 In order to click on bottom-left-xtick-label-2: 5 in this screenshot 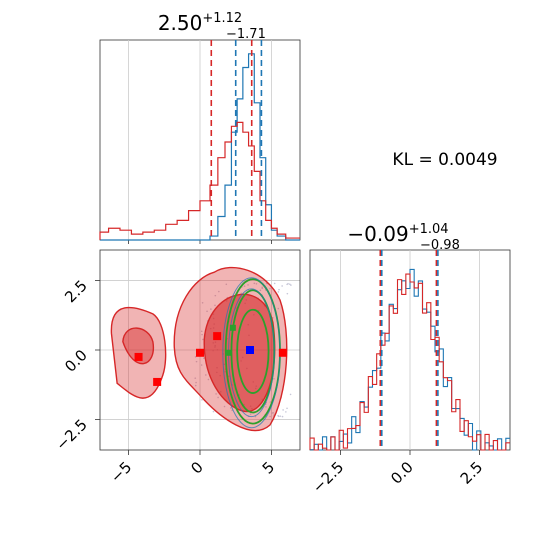, I will do `click(268, 467)`.